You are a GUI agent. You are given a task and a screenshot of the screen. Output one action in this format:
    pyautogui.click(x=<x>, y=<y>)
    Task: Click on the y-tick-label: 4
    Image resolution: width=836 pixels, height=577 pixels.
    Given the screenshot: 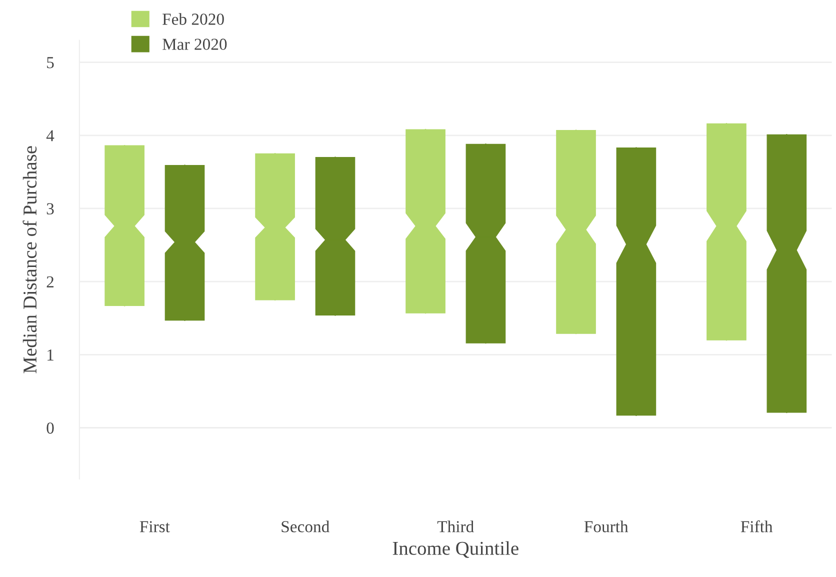 What is the action you would take?
    pyautogui.click(x=50, y=136)
    